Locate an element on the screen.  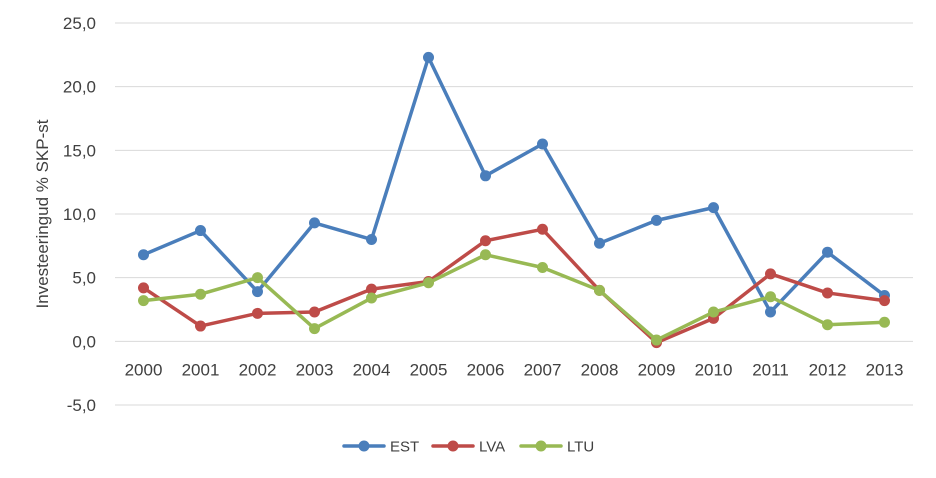
x-tick-label: 2007 is located at coordinates (543, 369).